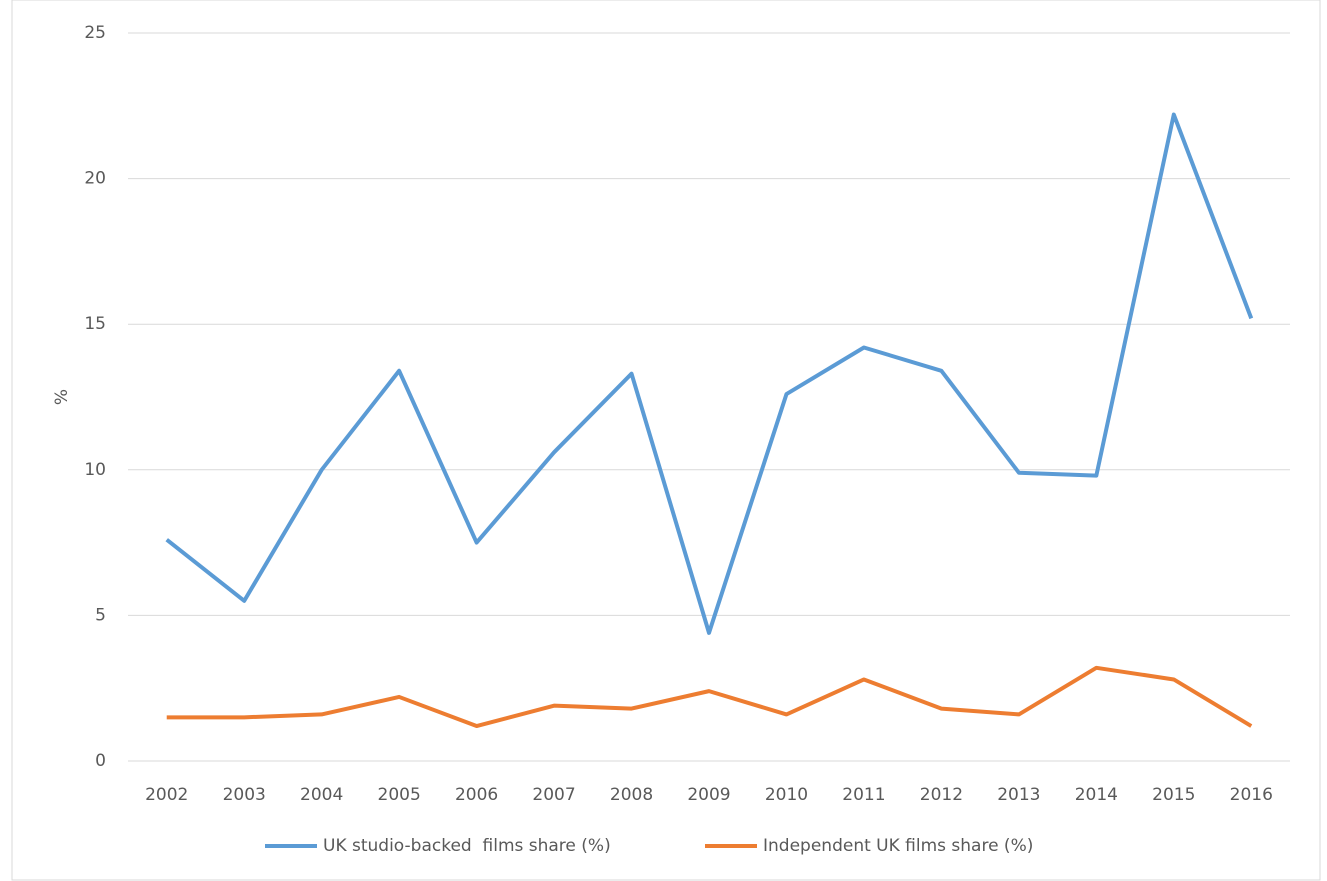  What do you see at coordinates (709, 697) in the screenshot?
I see `series-line` at bounding box center [709, 697].